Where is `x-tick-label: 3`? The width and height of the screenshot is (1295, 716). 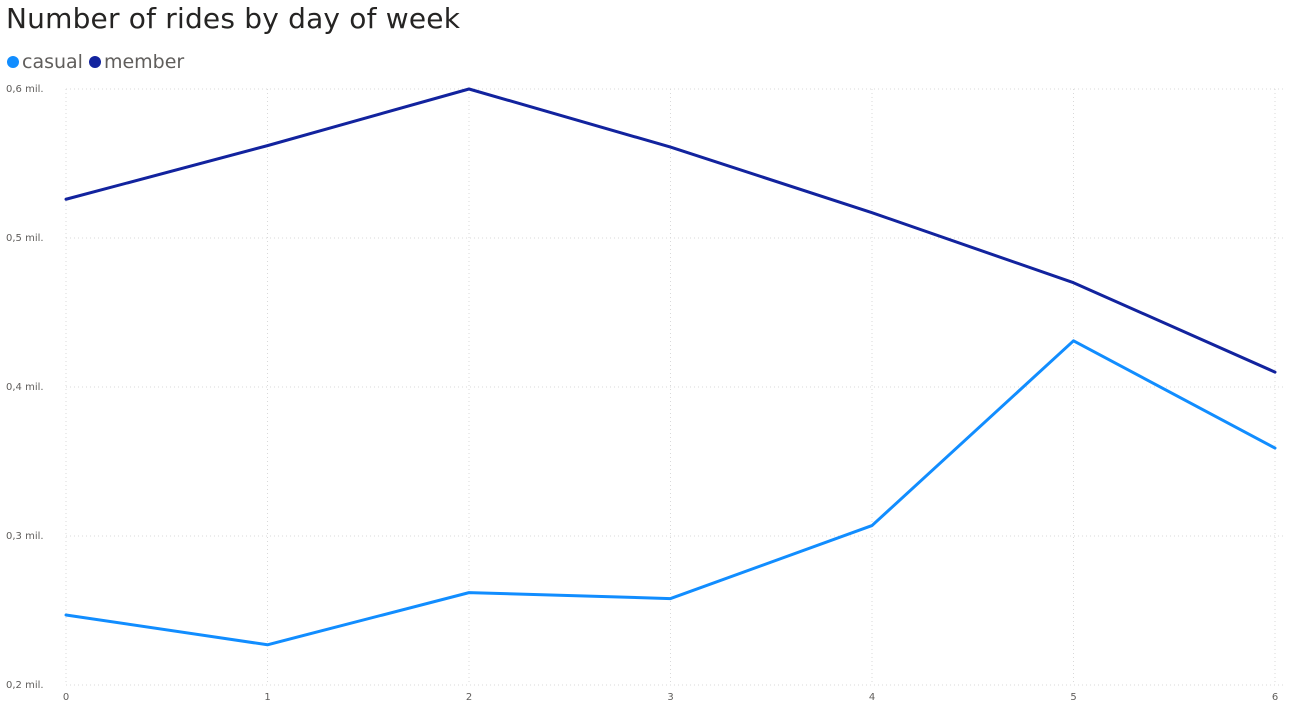 x-tick-label: 3 is located at coordinates (670, 697).